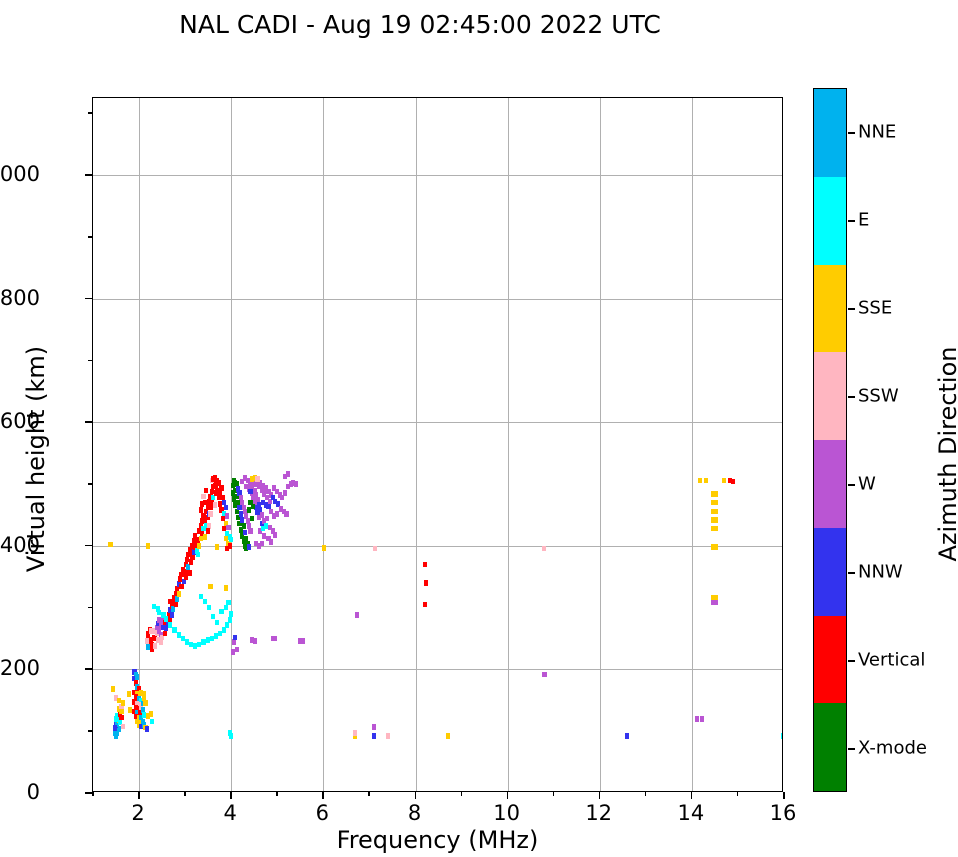  What do you see at coordinates (230, 813) in the screenshot?
I see `x-tick-label: 4` at bounding box center [230, 813].